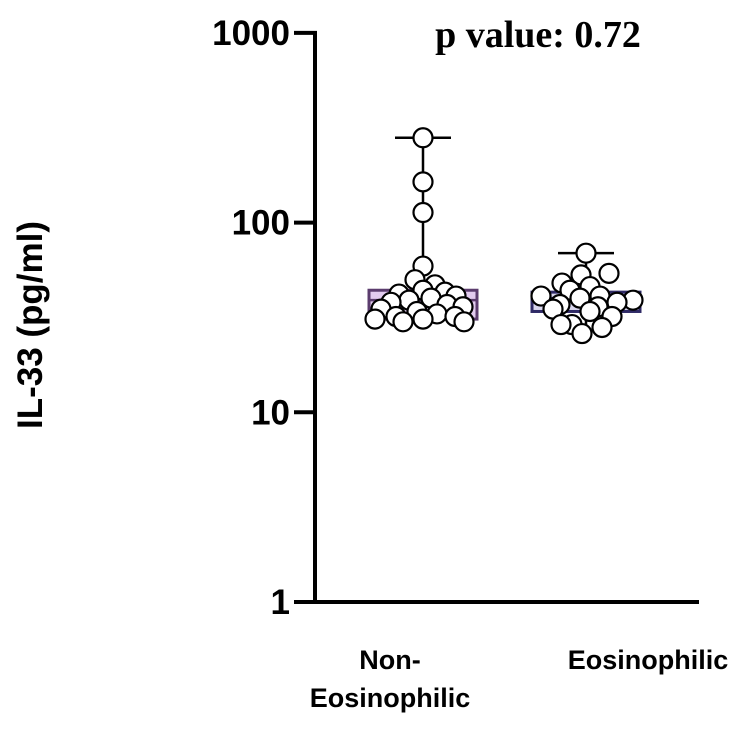  I want to click on y-tick-label: 10, so click(270, 412).